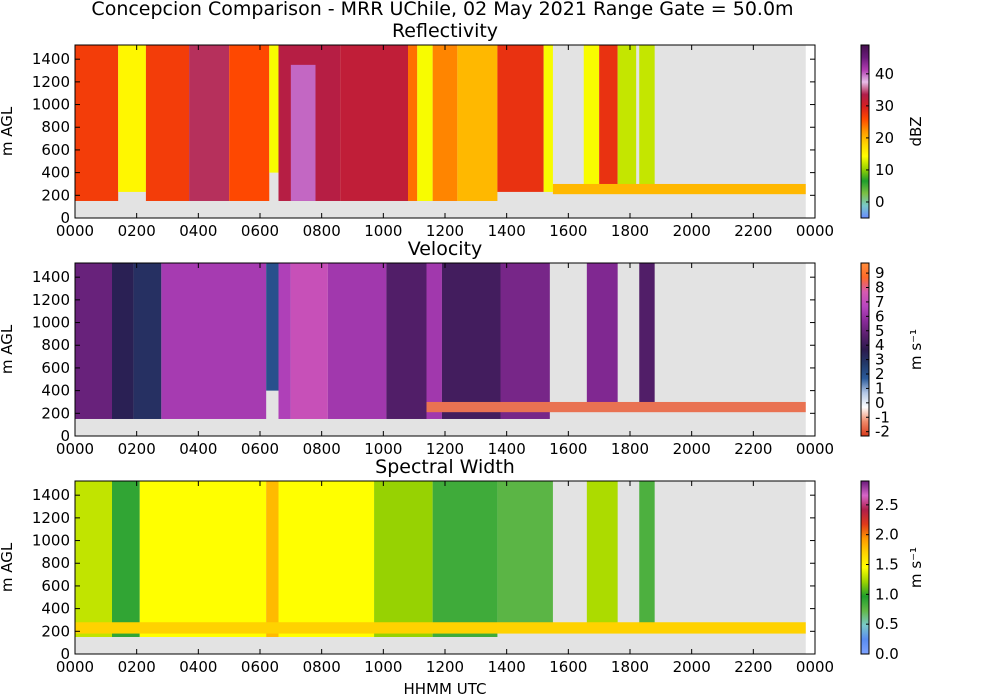 The image size is (1000, 700). I want to click on colorbar-tick-label-spectral-width: 2.5, so click(887, 505).